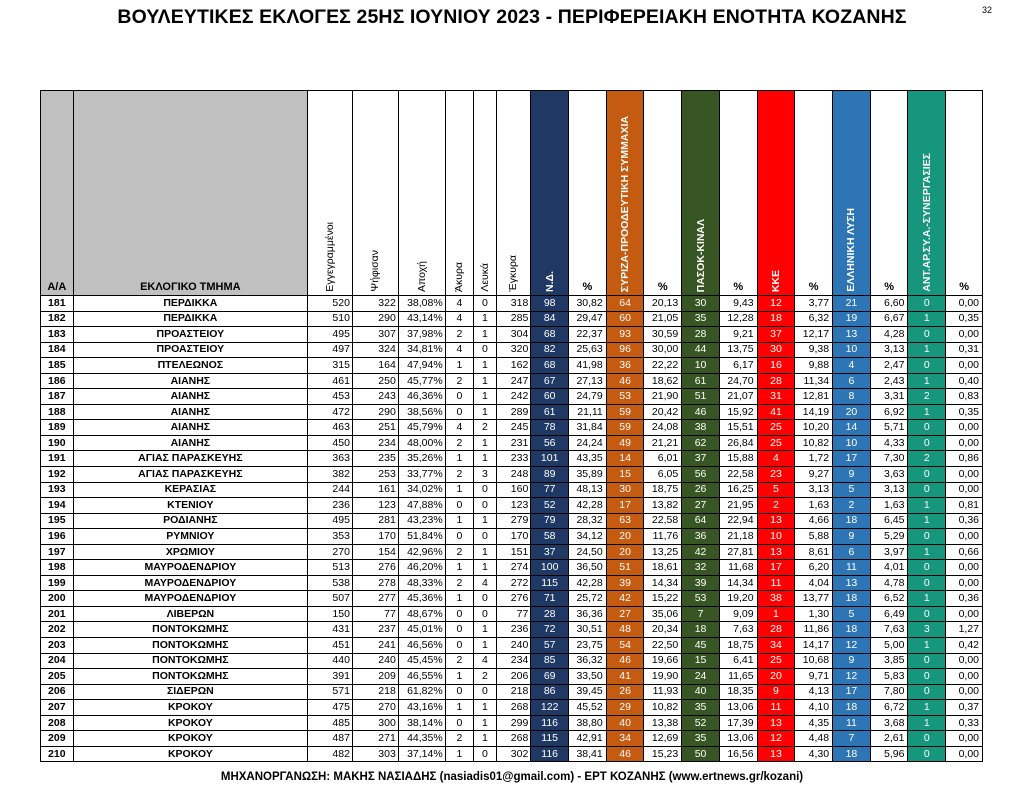 The width and height of the screenshot is (1024, 791). What do you see at coordinates (625, 645) in the screenshot?
I see `cell-syriza-votes: 54` at bounding box center [625, 645].